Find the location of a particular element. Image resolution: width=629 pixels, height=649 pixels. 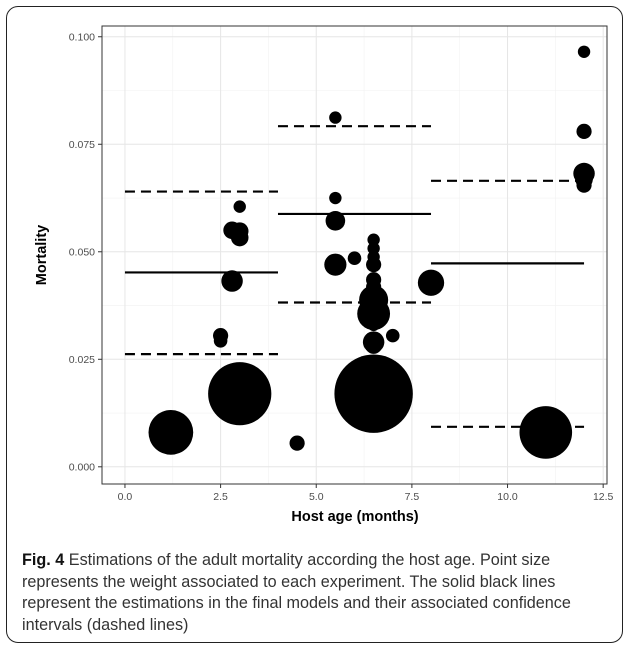

x-tick-label: 7.5 is located at coordinates (412, 497).